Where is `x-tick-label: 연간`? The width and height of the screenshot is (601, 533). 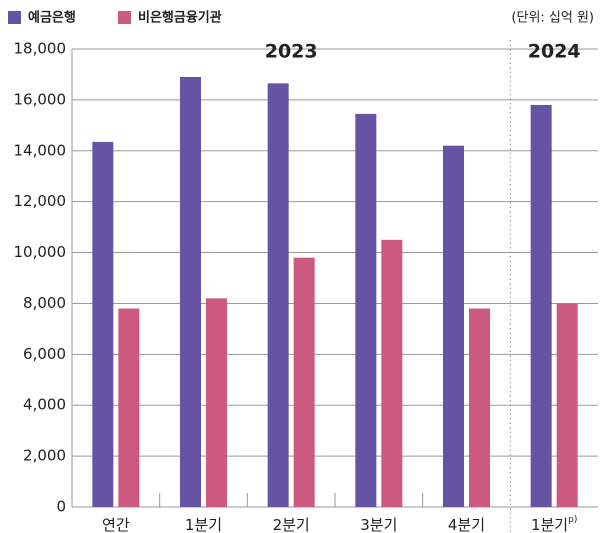 x-tick-label: 연간 is located at coordinates (116, 524).